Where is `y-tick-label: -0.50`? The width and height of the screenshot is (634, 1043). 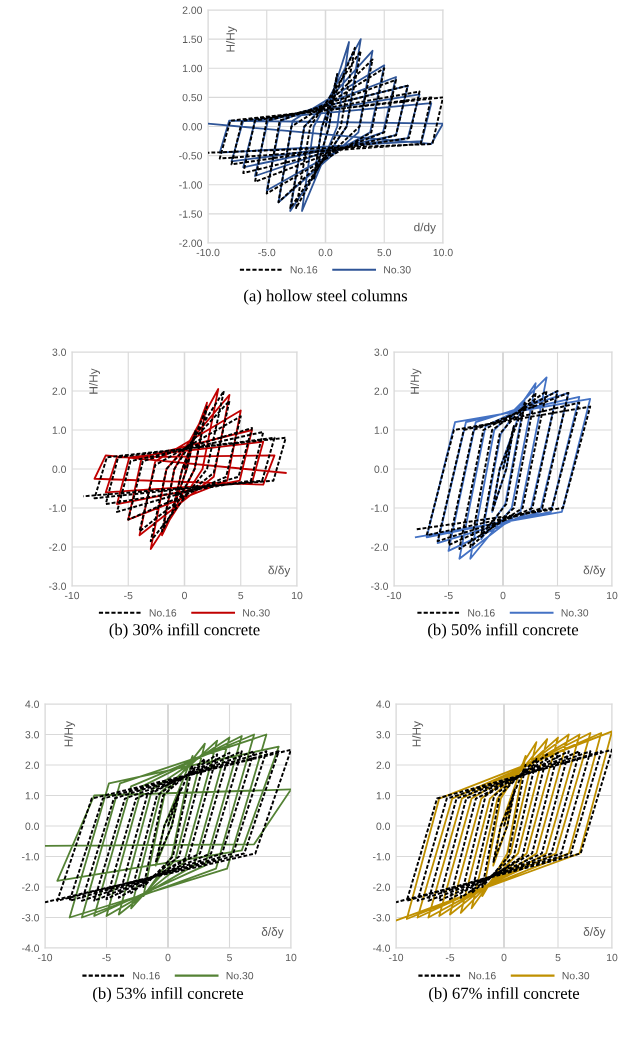 y-tick-label: -0.50 is located at coordinates (191, 156).